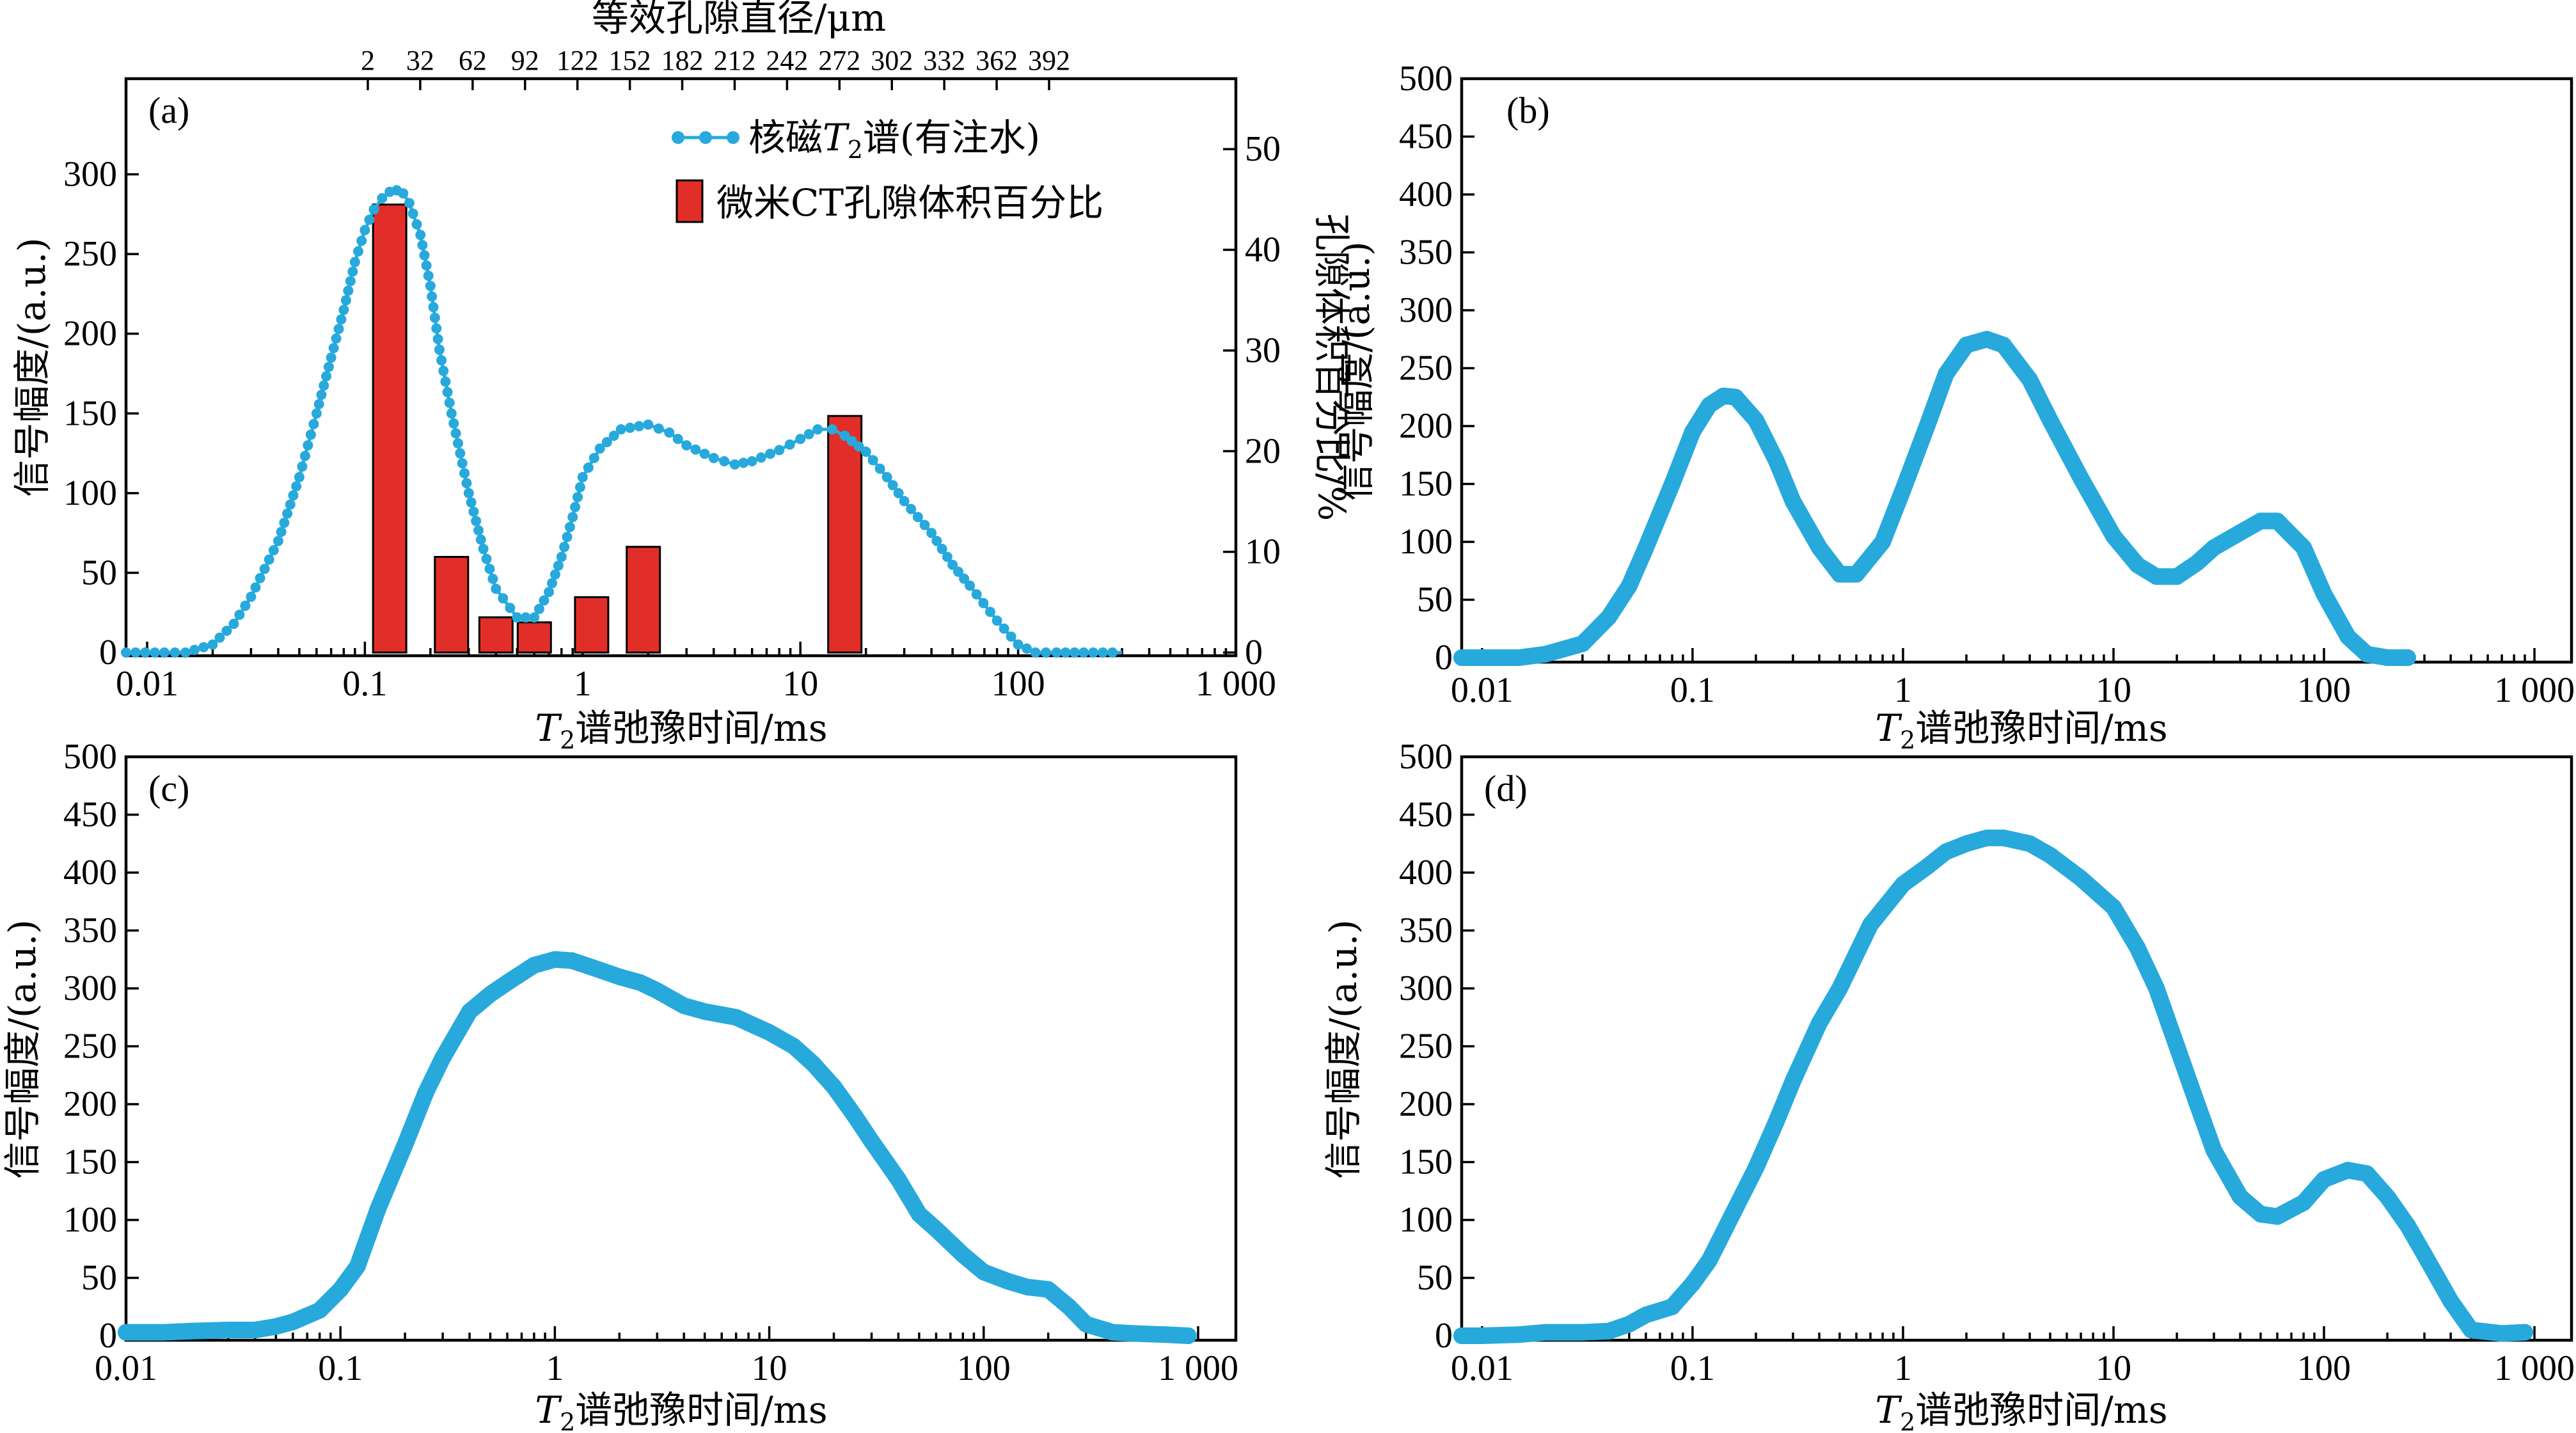  I want to click on y-tick-label: 200, so click(90, 334).